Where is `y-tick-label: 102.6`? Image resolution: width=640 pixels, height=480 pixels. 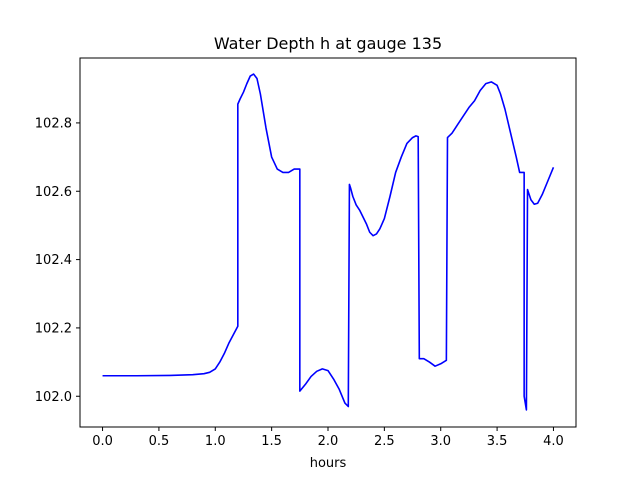
y-tick-label: 102.6 is located at coordinates (53, 192).